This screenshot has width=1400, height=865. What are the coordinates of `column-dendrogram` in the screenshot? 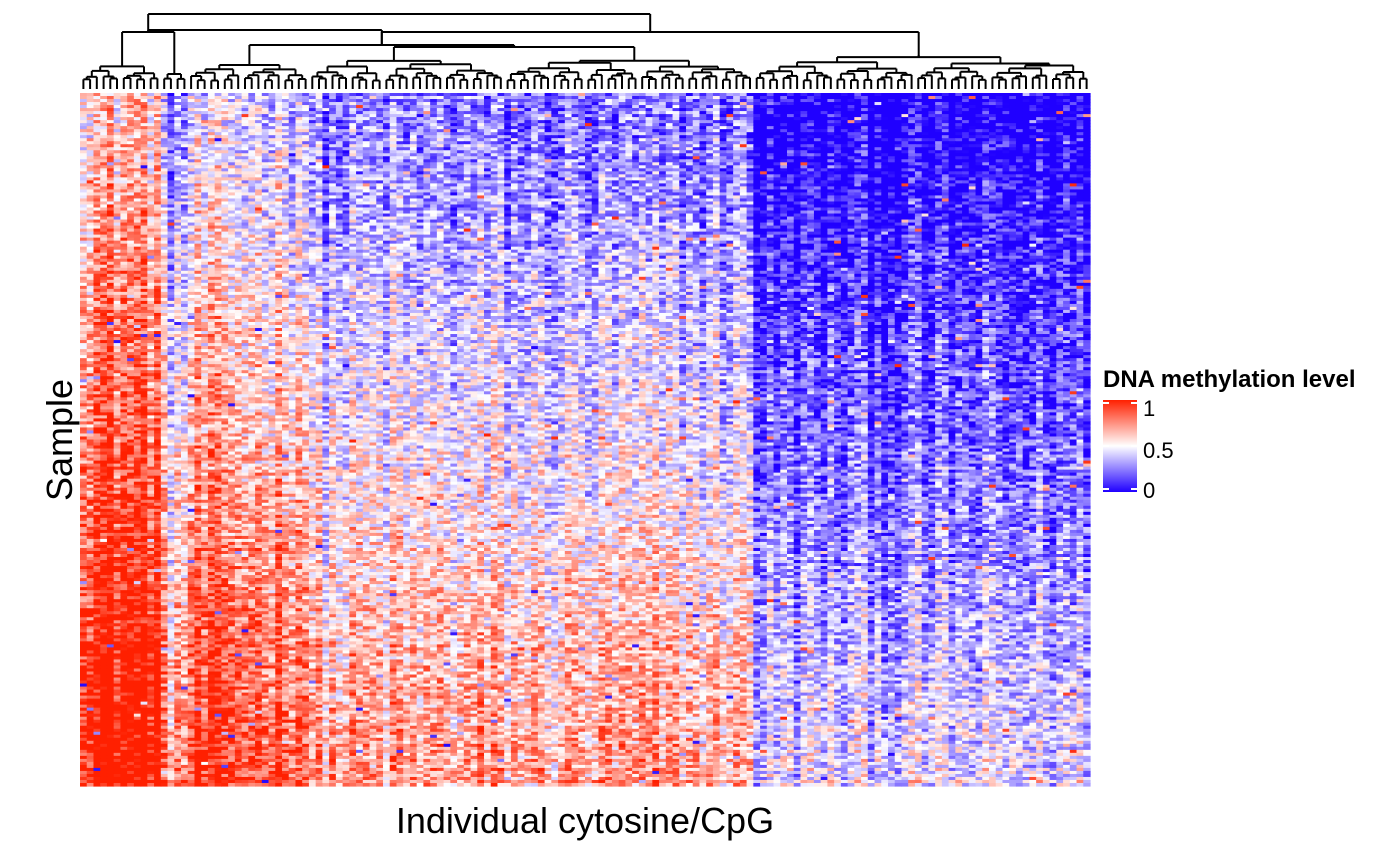 It's located at (584, 51).